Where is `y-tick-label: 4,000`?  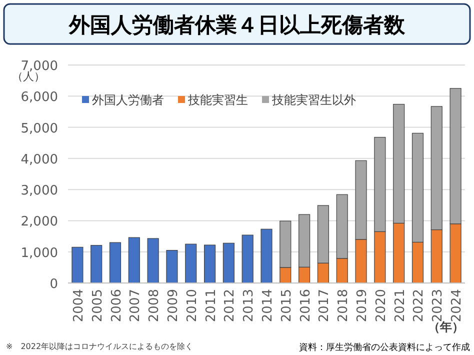 y-tick-label: 4,000 is located at coordinates (39, 160).